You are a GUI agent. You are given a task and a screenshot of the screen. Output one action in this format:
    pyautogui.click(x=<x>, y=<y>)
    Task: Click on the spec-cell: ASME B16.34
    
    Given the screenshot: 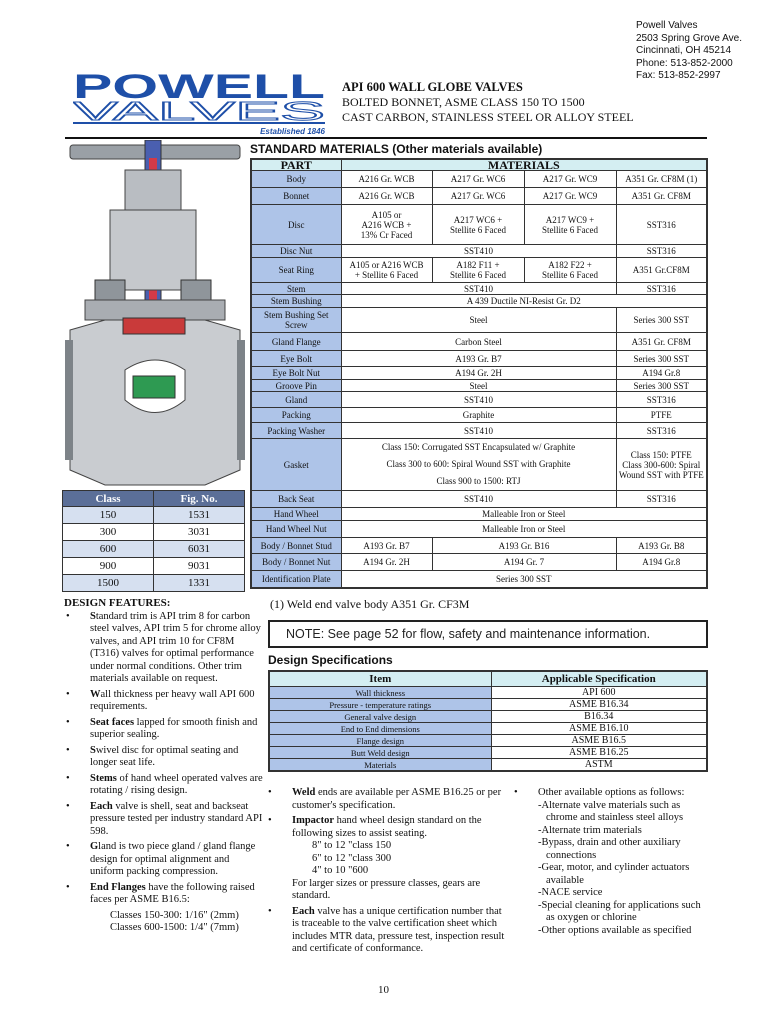 What is the action you would take?
    pyautogui.click(x=599, y=704)
    